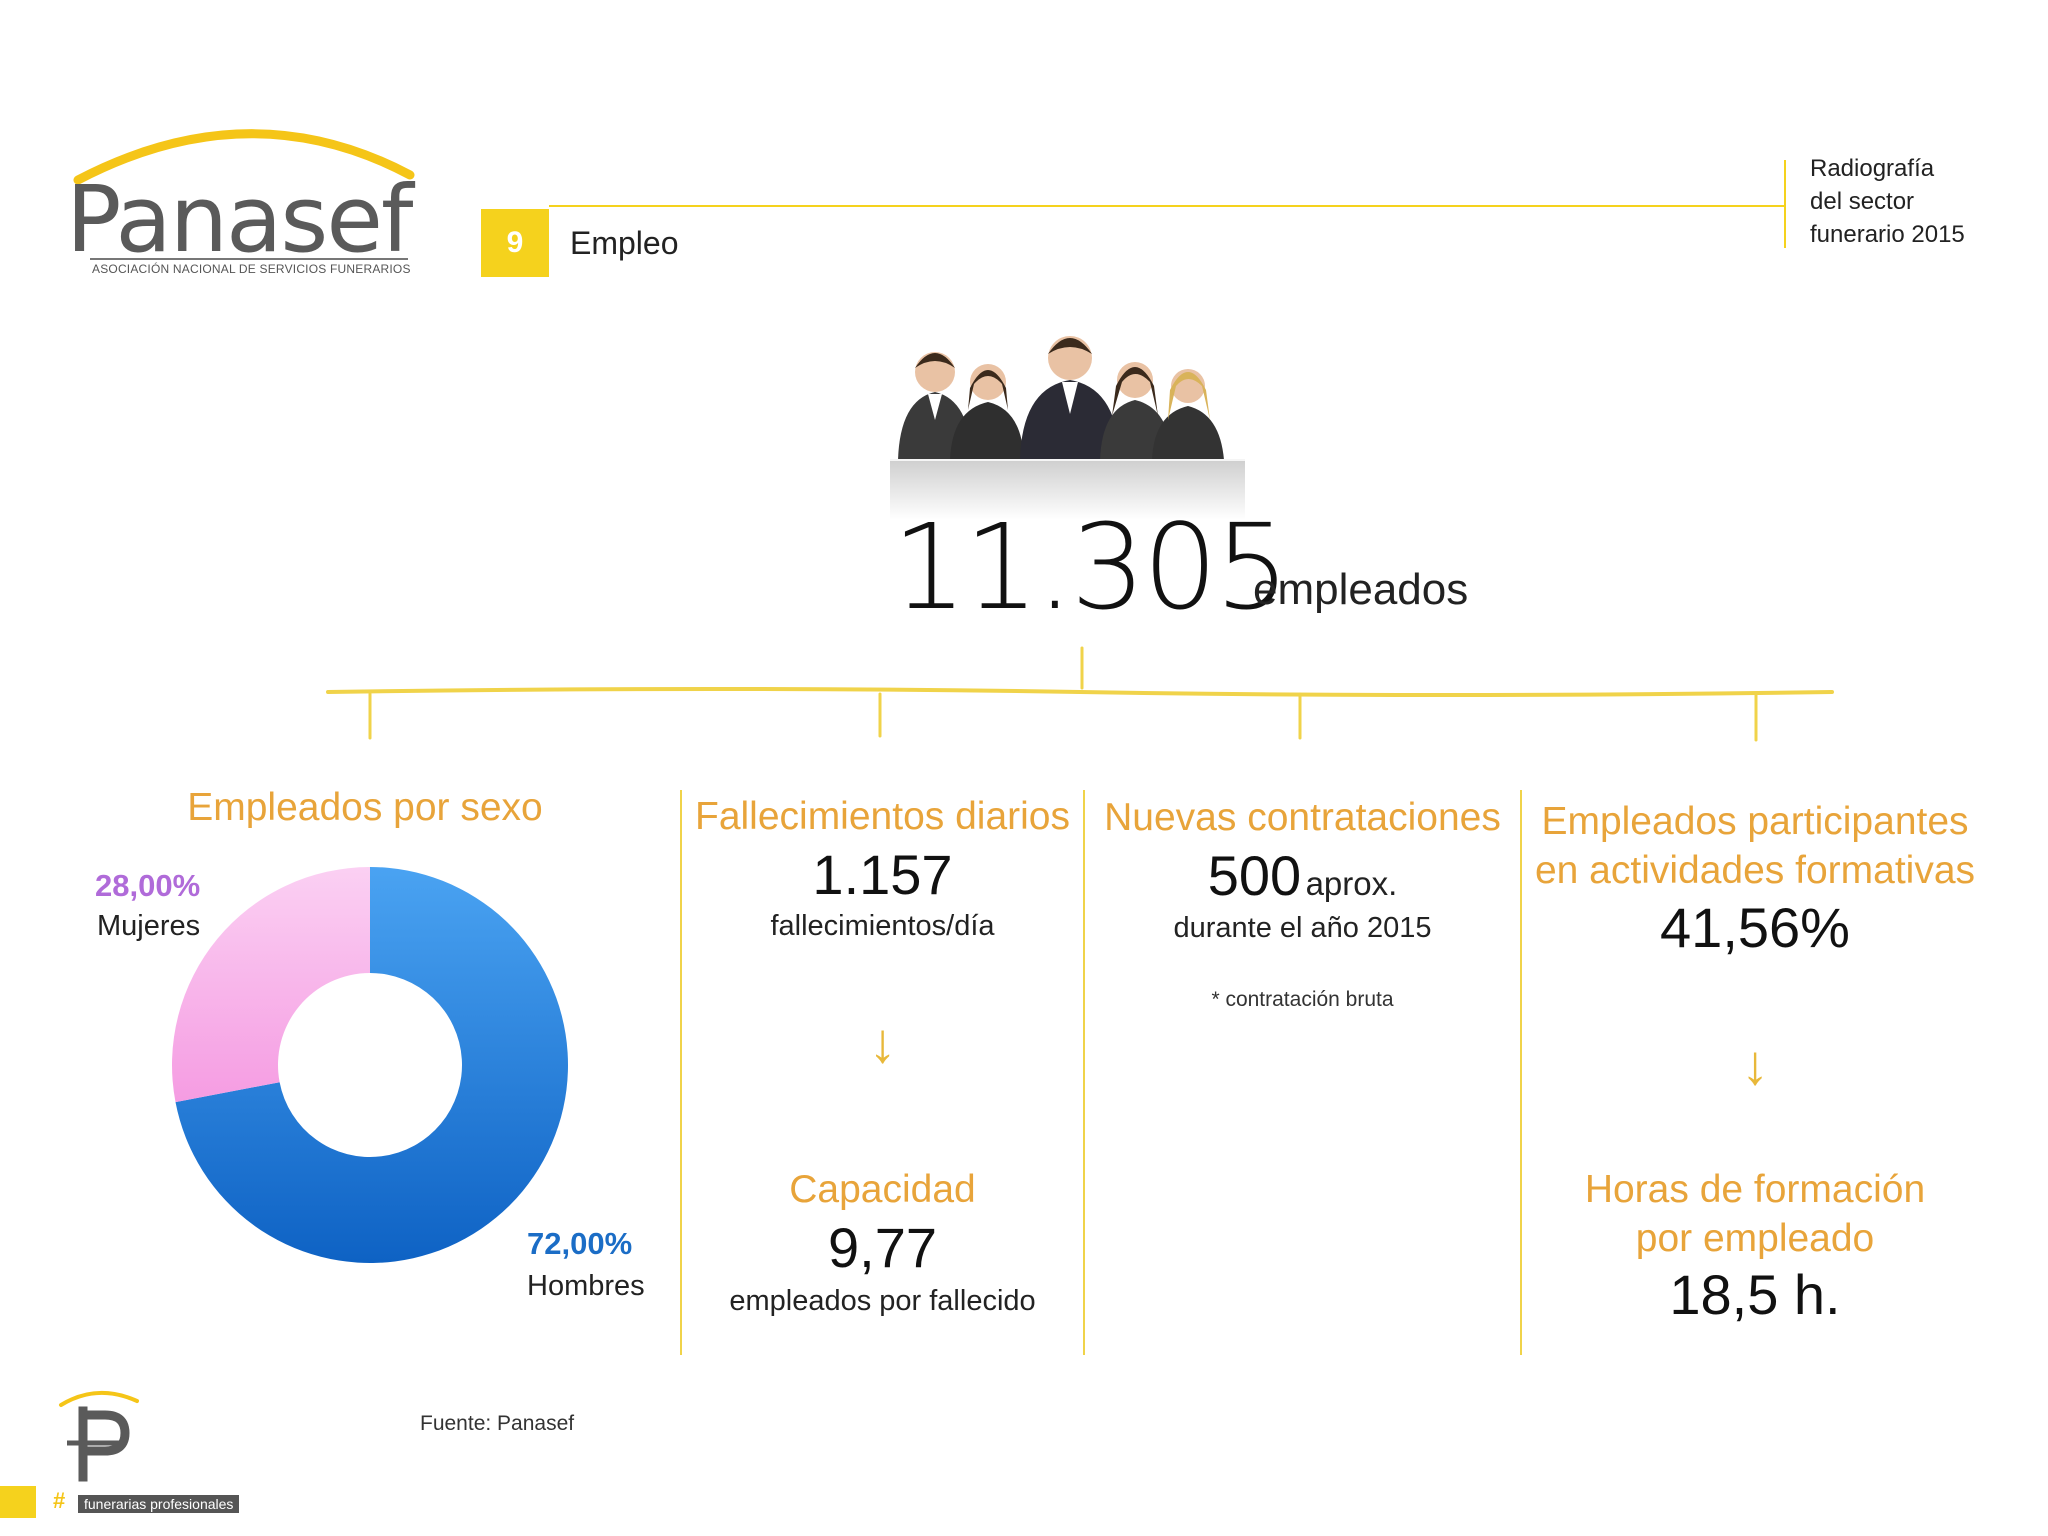  Describe the element at coordinates (1302, 817) in the screenshot. I see `contrataciones-title: Nuevas contrataciones` at that location.